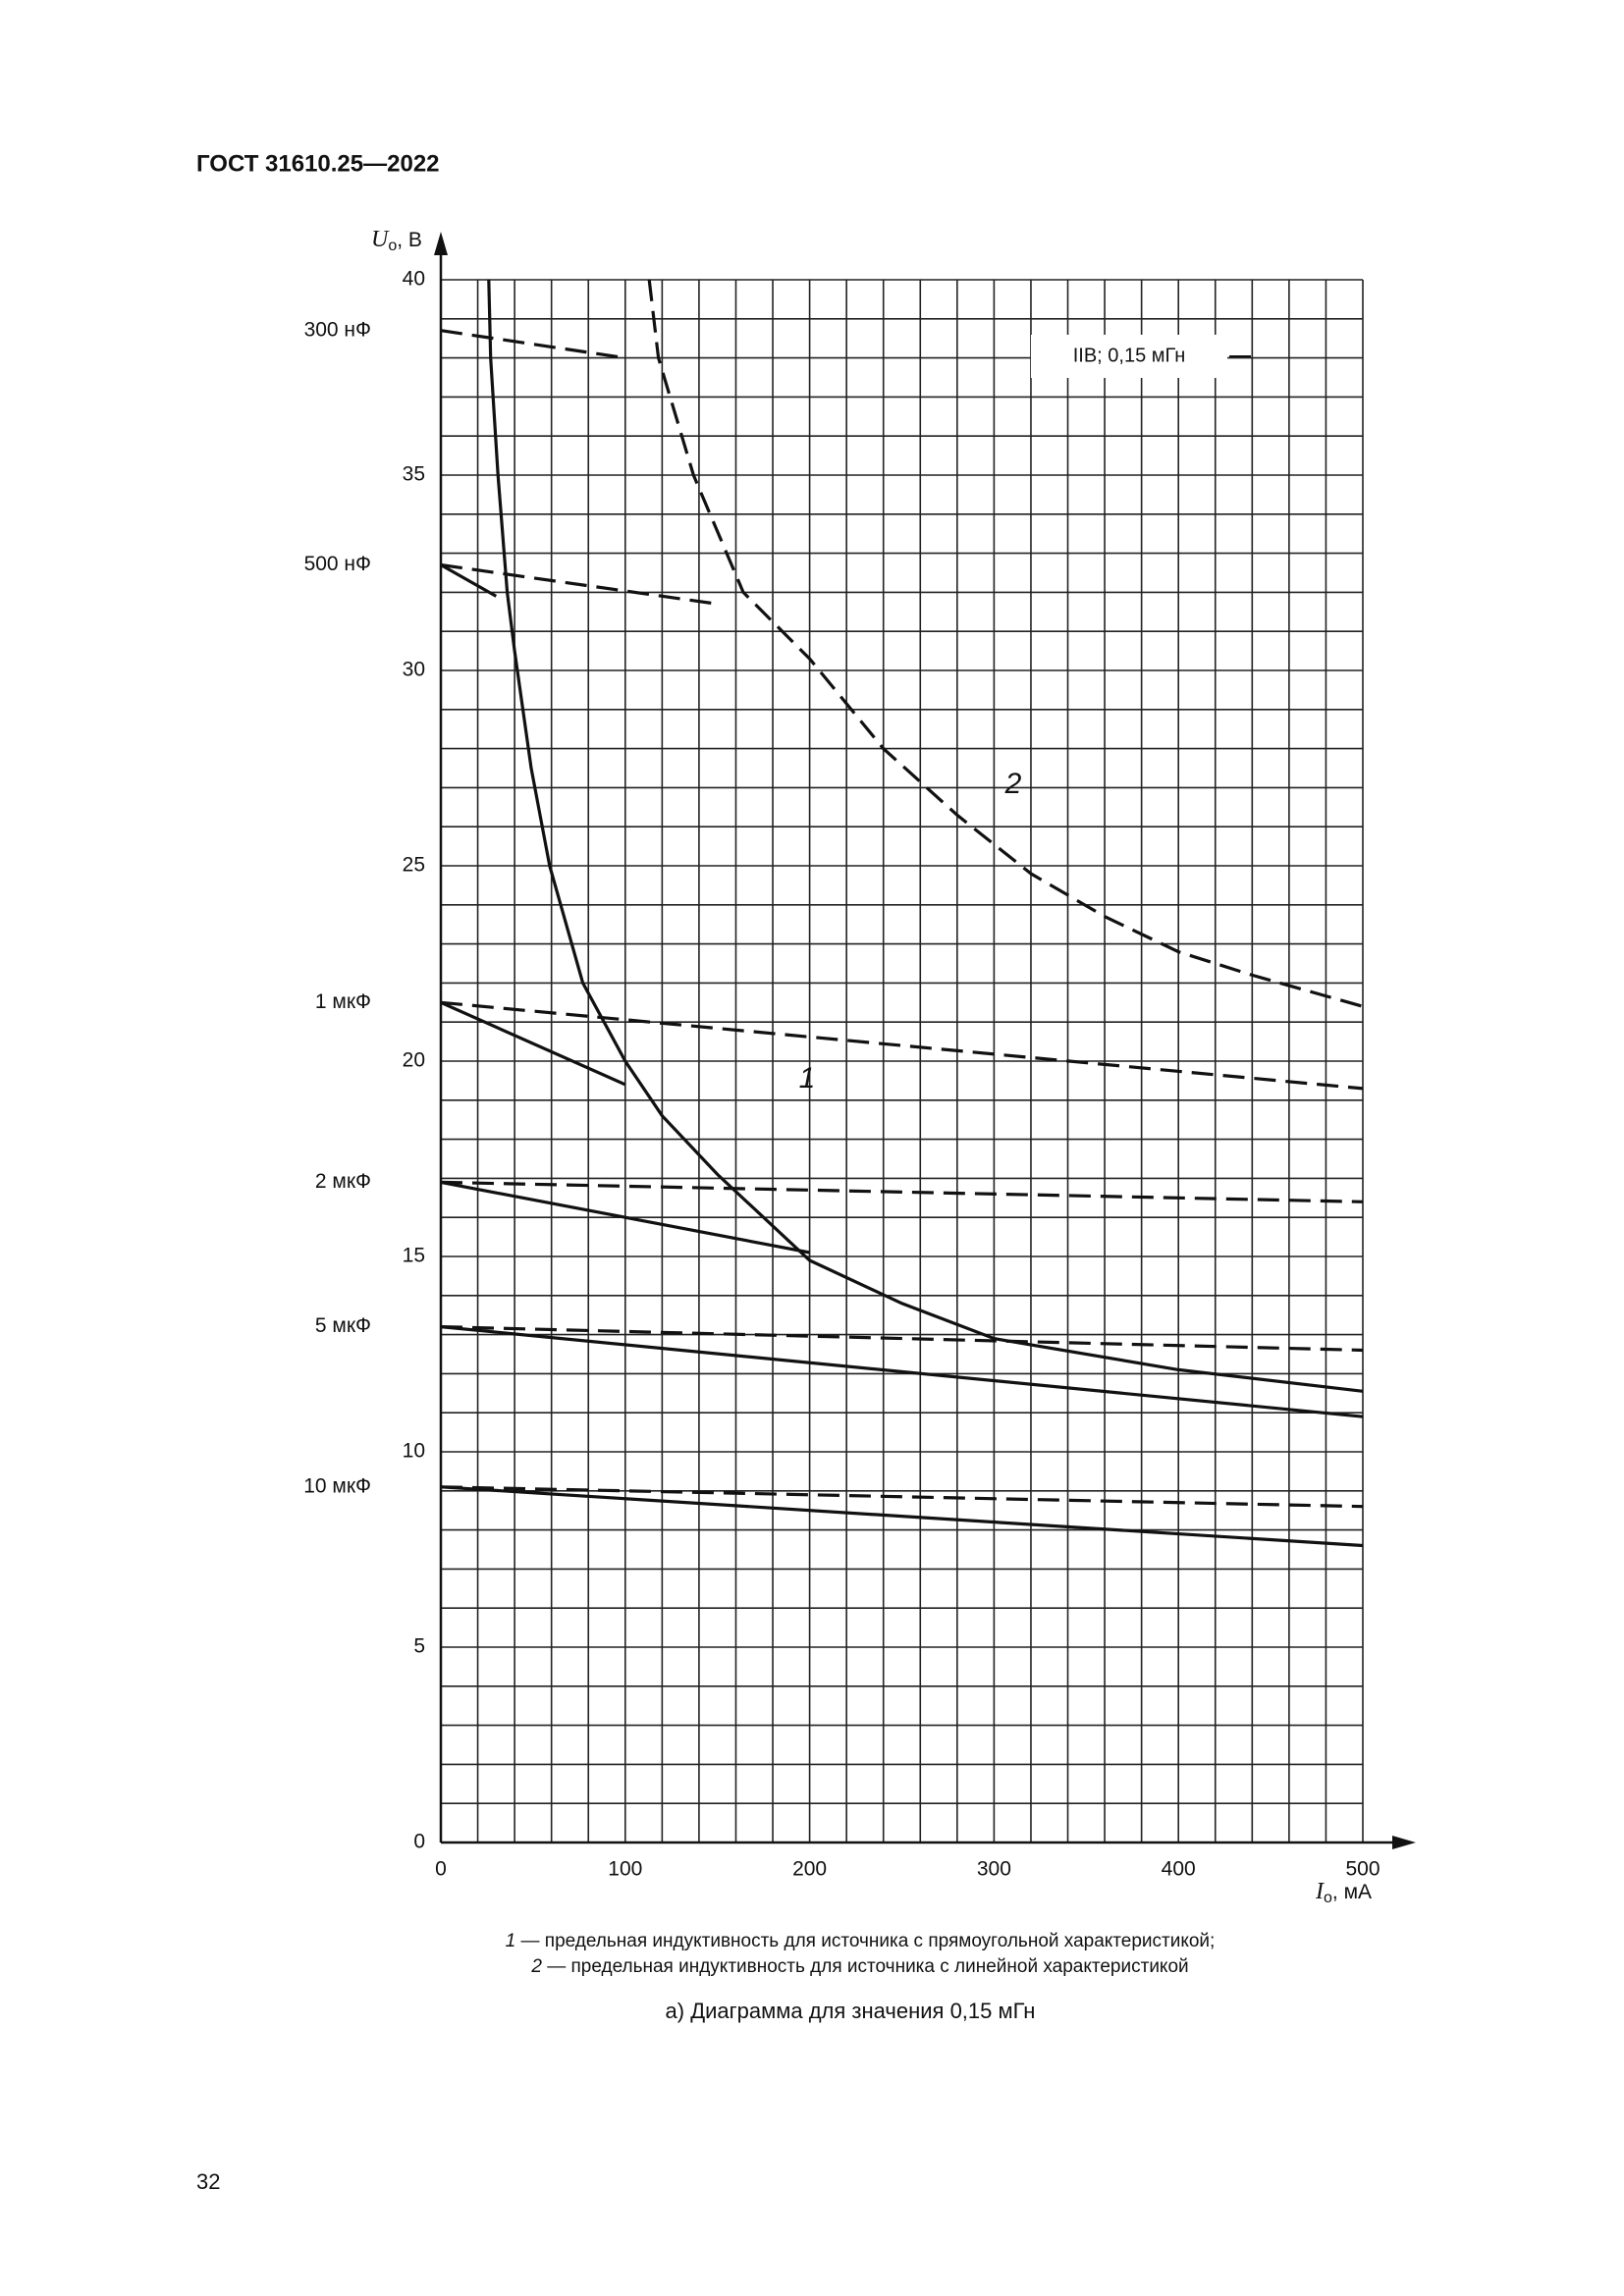  I want to click on x-tick-label: 500, so click(1362, 1870).